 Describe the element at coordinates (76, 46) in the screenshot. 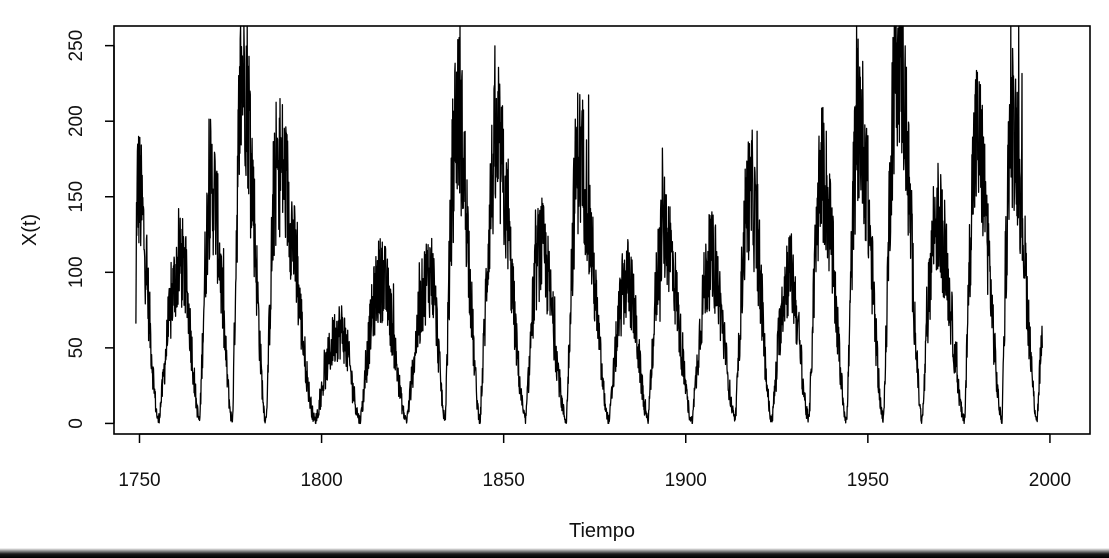

I see `y-tick-label: 250` at that location.